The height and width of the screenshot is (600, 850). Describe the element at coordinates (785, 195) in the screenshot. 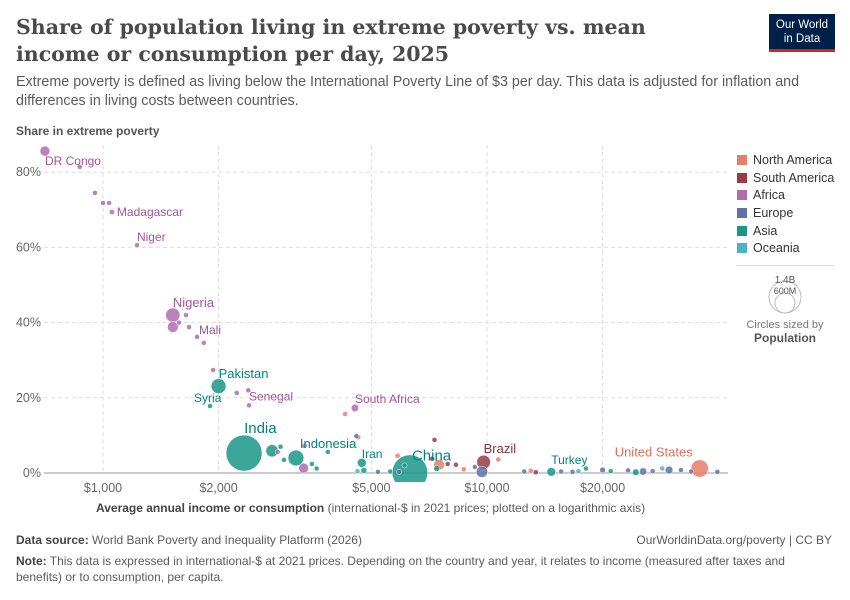

I see `legend-item: Africa` at that location.